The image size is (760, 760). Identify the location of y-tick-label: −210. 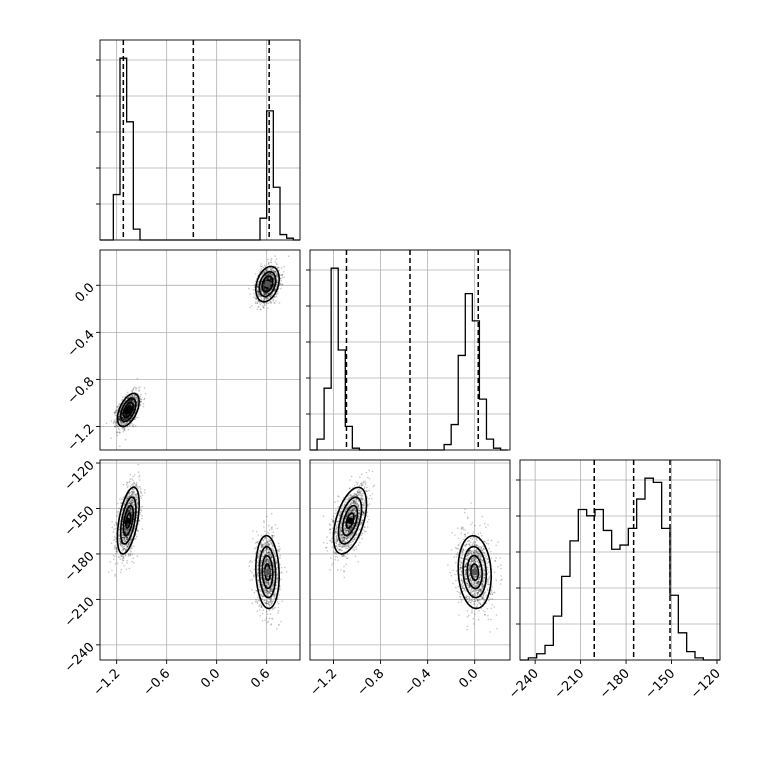
(80, 612).